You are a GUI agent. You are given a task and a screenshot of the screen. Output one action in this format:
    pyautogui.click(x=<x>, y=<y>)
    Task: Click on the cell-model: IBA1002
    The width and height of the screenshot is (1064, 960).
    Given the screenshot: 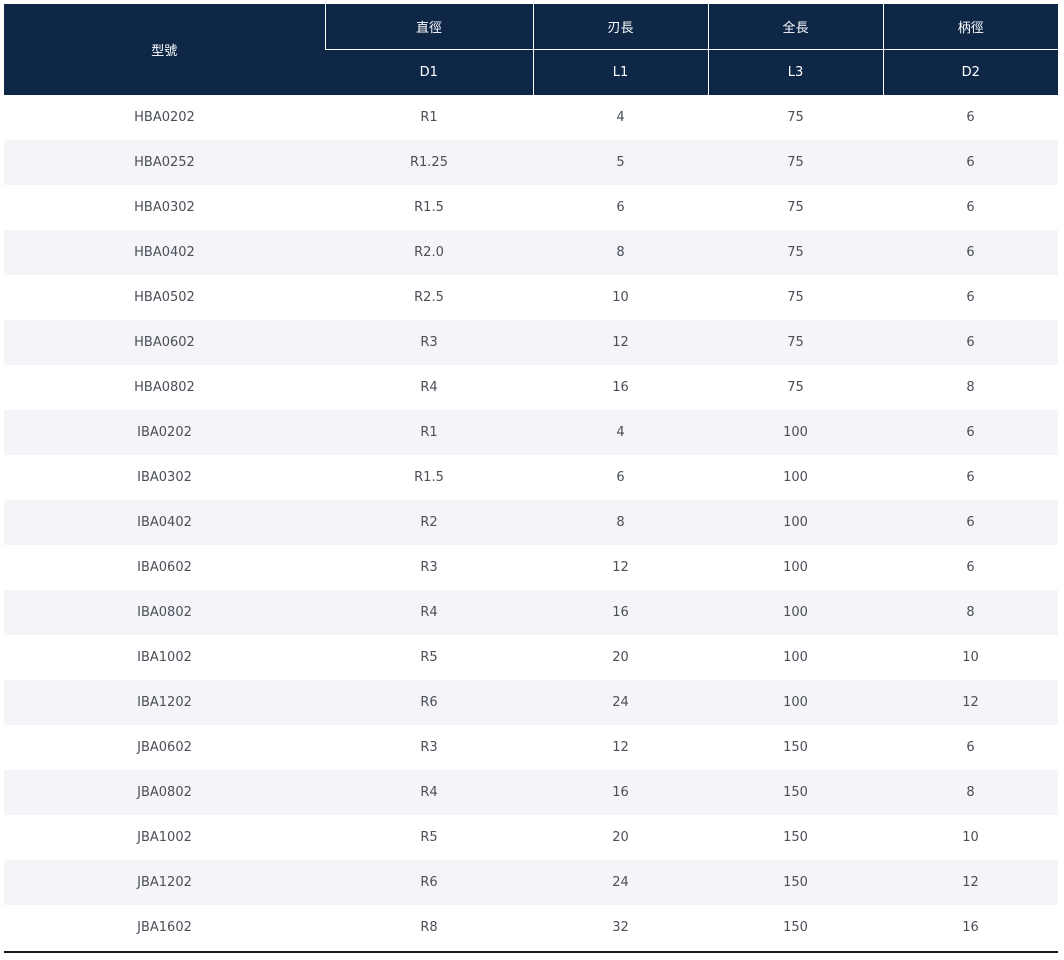 What is the action you would take?
    pyautogui.click(x=164, y=657)
    